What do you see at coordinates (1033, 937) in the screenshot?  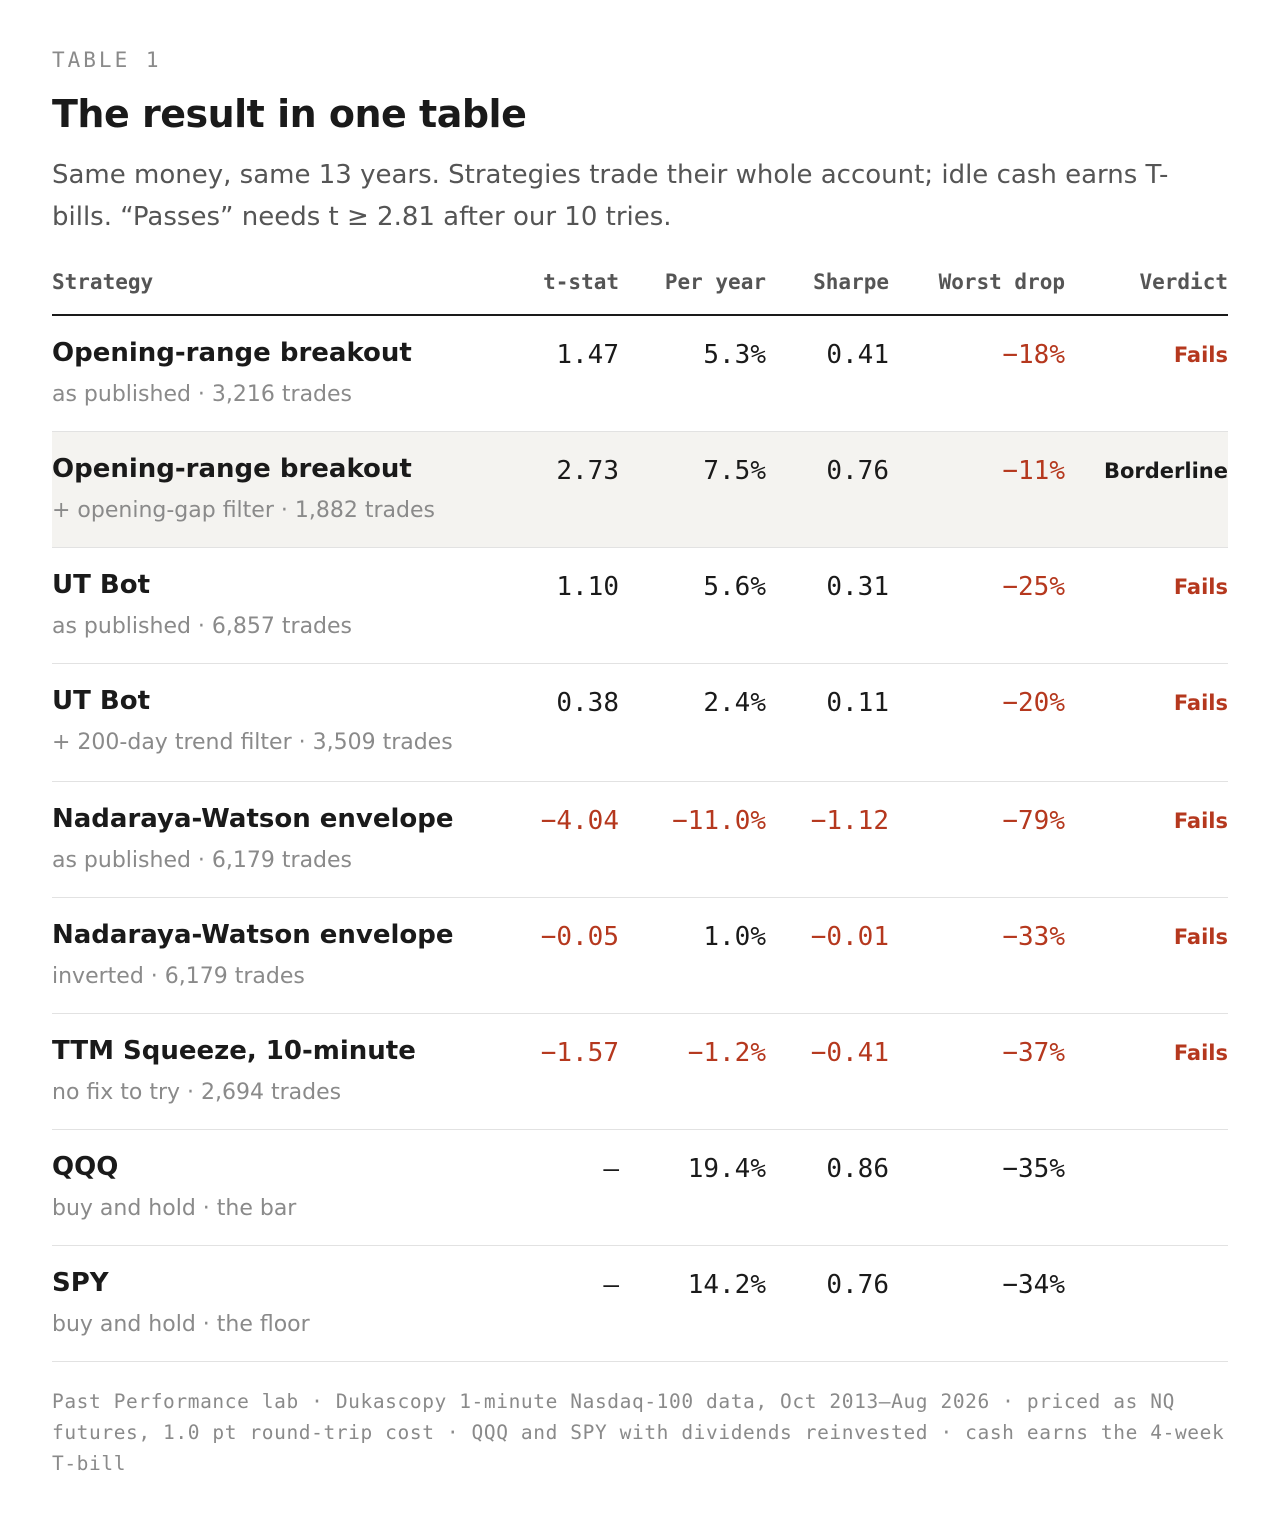 I see `worst-drop-value: −33%` at bounding box center [1033, 937].